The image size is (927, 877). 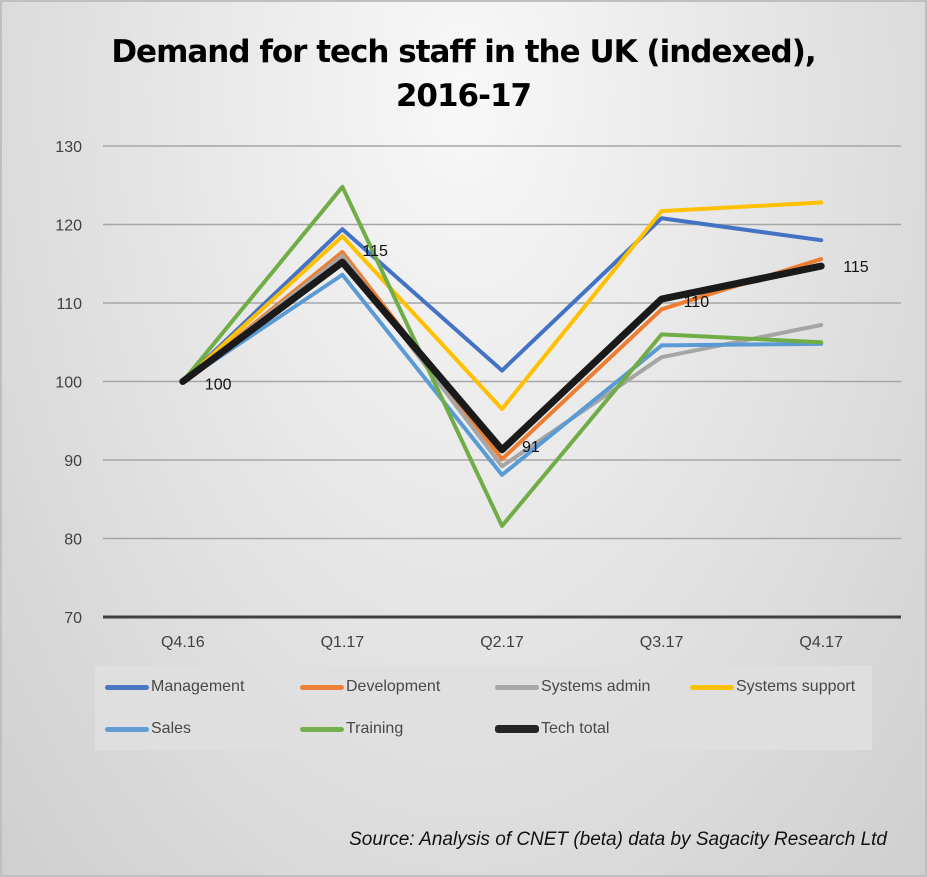 I want to click on y-tick-label: 100, so click(x=68, y=383).